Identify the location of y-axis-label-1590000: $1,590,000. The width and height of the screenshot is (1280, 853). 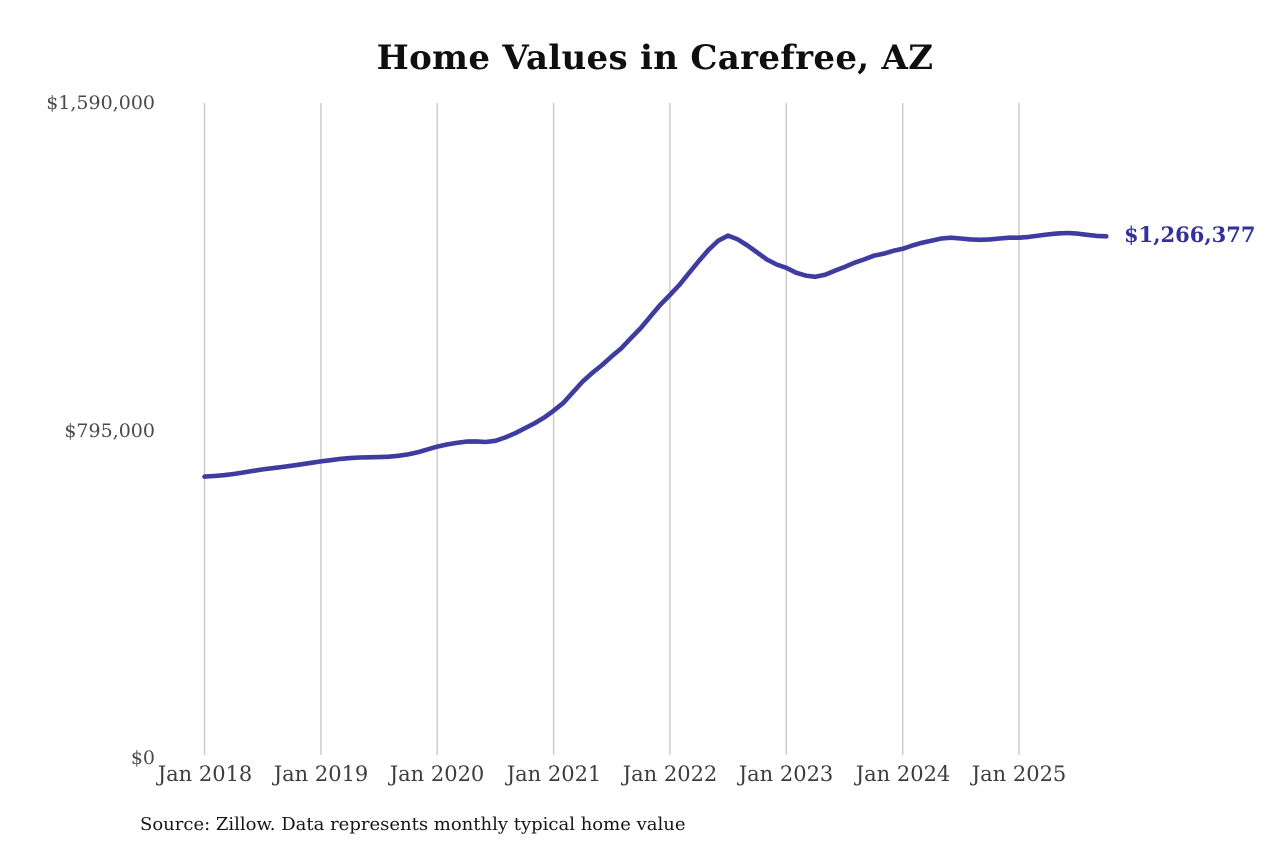
(100, 103).